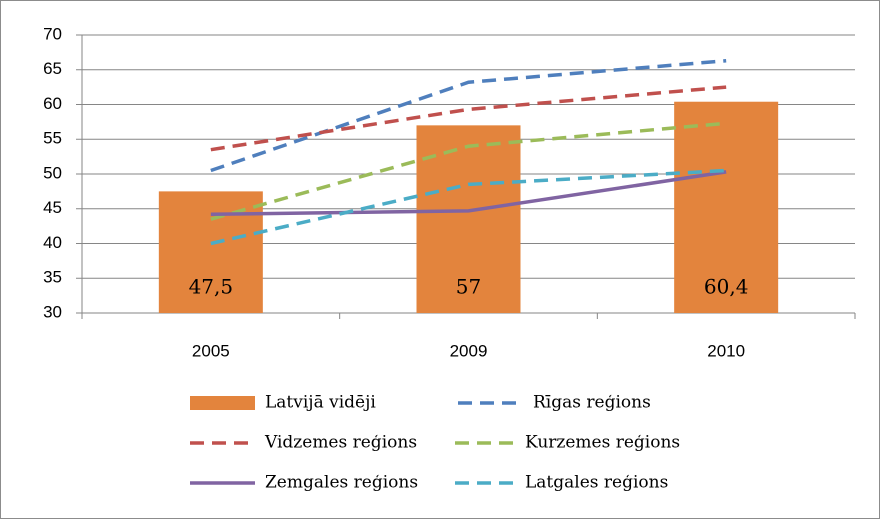 This screenshot has width=881, height=520. I want to click on y-tick-label: 50, so click(52, 172).